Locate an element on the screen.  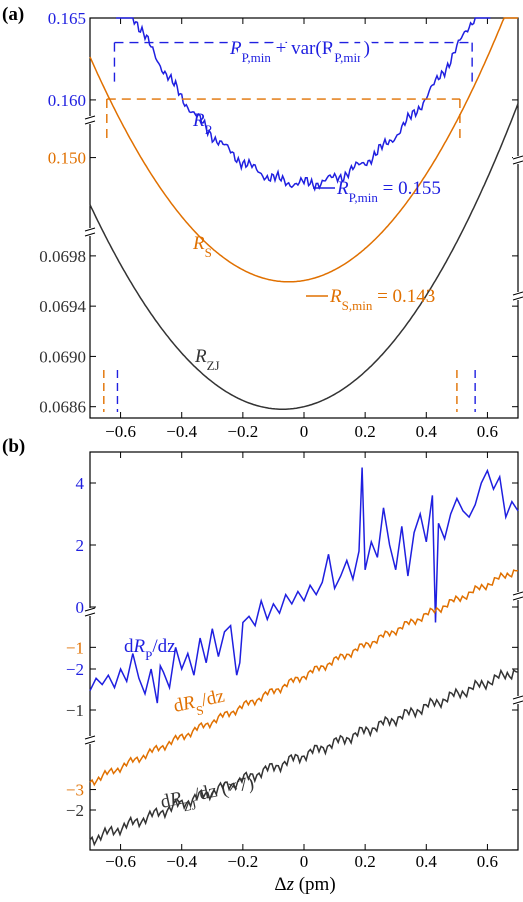
series-line-rp is located at coordinates (303, 104).